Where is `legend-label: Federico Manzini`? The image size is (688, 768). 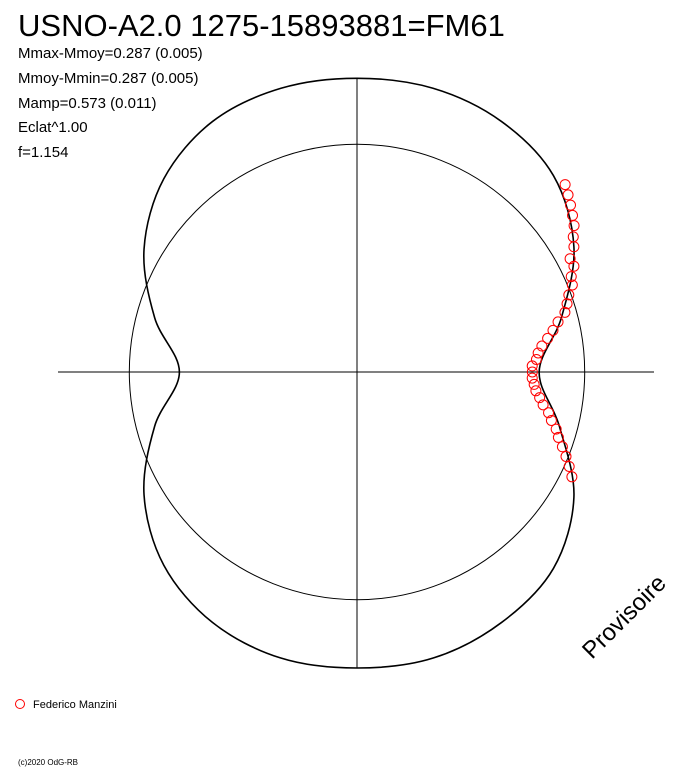 legend-label: Federico Manzini is located at coordinates (75, 705).